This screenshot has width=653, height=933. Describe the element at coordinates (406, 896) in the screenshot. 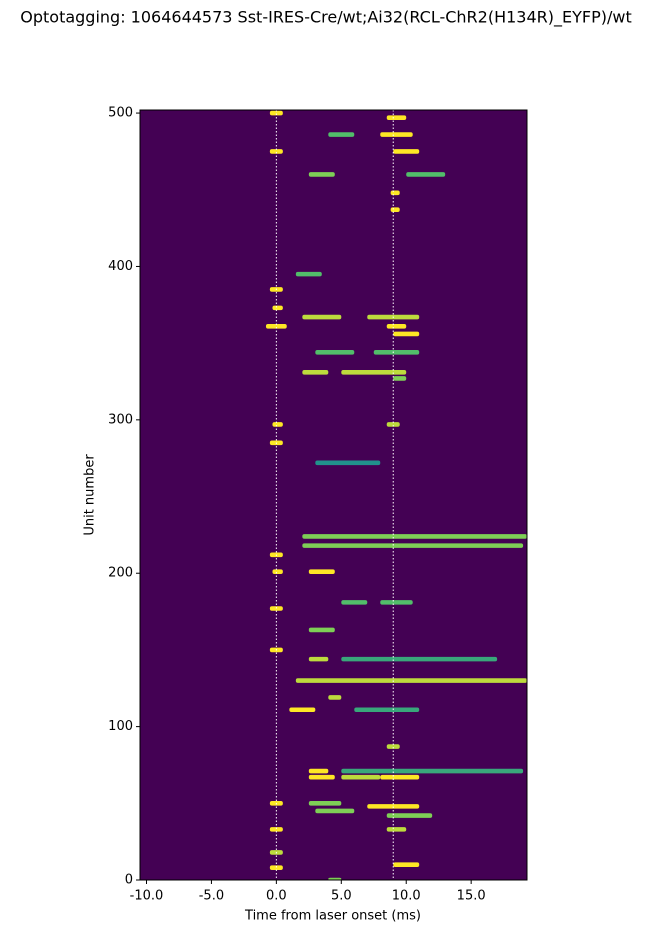

I see `x-tick-label: 10.0` at that location.